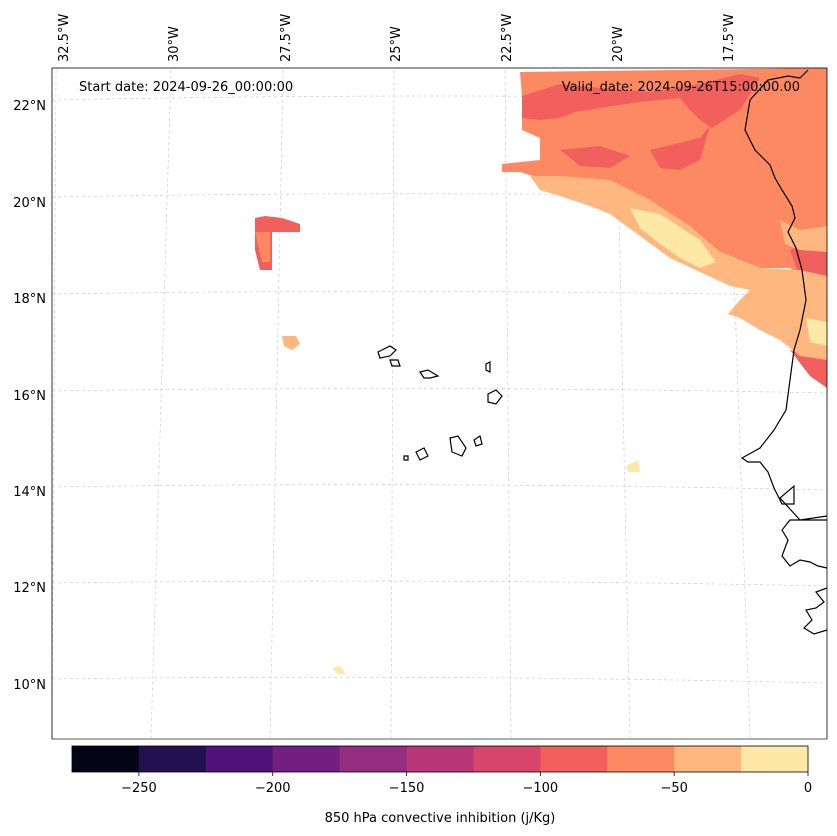 The width and height of the screenshot is (837, 836). Describe the element at coordinates (395, 363) in the screenshot. I see `island-sao-vicente` at that location.